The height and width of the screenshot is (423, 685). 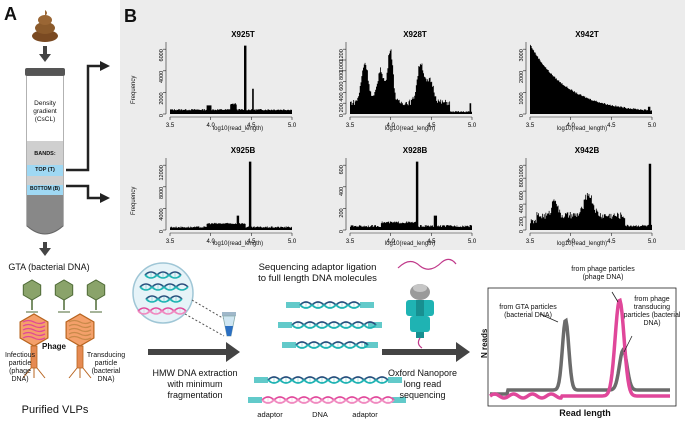 What do you see at coordinates (522, 115) in the screenshot?
I see `hist-ytick-label-2-0: 0` at bounding box center [522, 115].